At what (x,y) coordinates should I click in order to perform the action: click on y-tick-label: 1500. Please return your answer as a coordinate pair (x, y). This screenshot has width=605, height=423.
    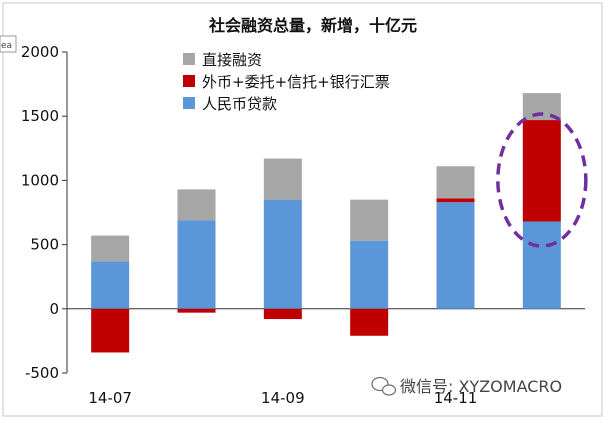
    Looking at the image, I should click on (40, 116).